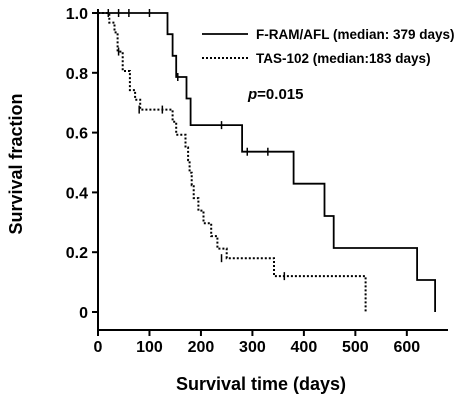  Describe the element at coordinates (149, 347) in the screenshot. I see `x-tick-label: 100` at that location.